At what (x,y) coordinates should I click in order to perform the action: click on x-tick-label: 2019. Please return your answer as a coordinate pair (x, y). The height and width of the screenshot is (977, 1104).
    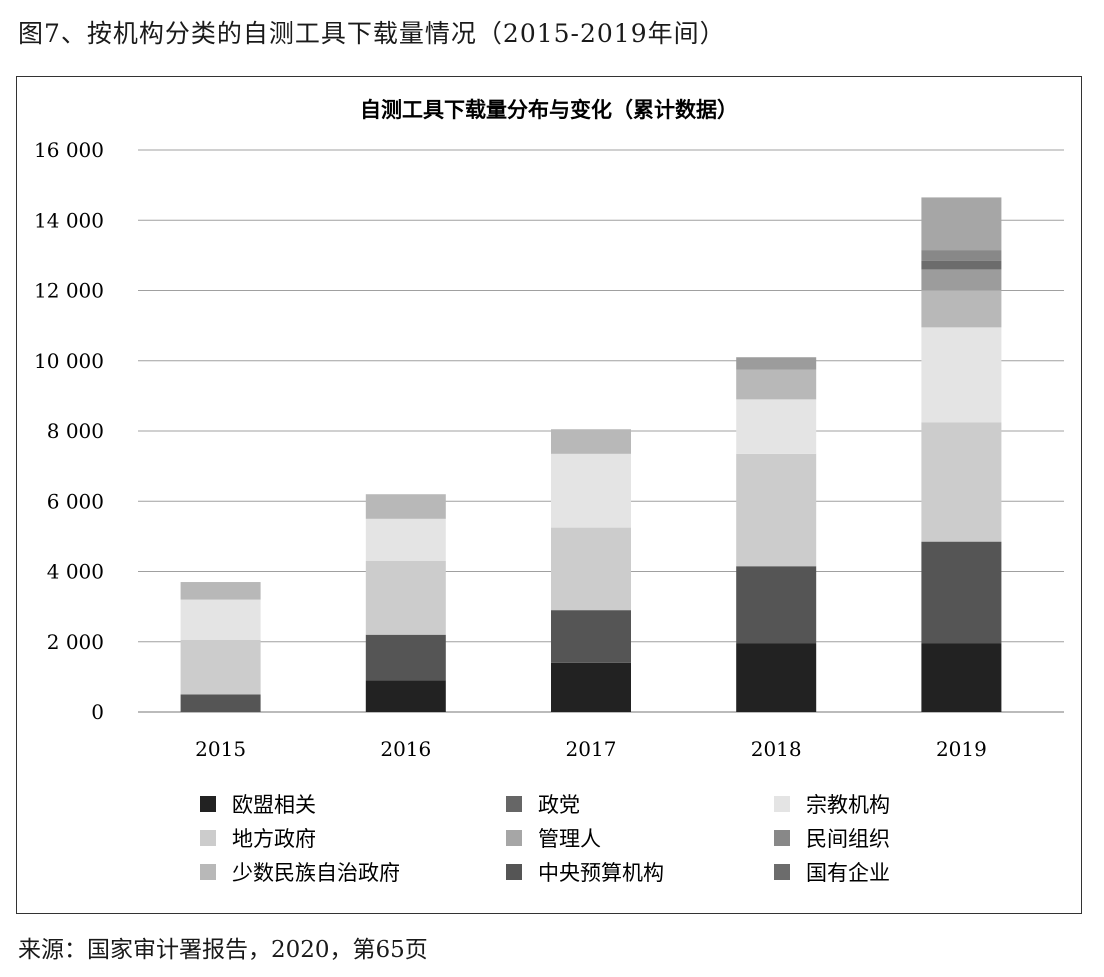
    Looking at the image, I should click on (961, 749).